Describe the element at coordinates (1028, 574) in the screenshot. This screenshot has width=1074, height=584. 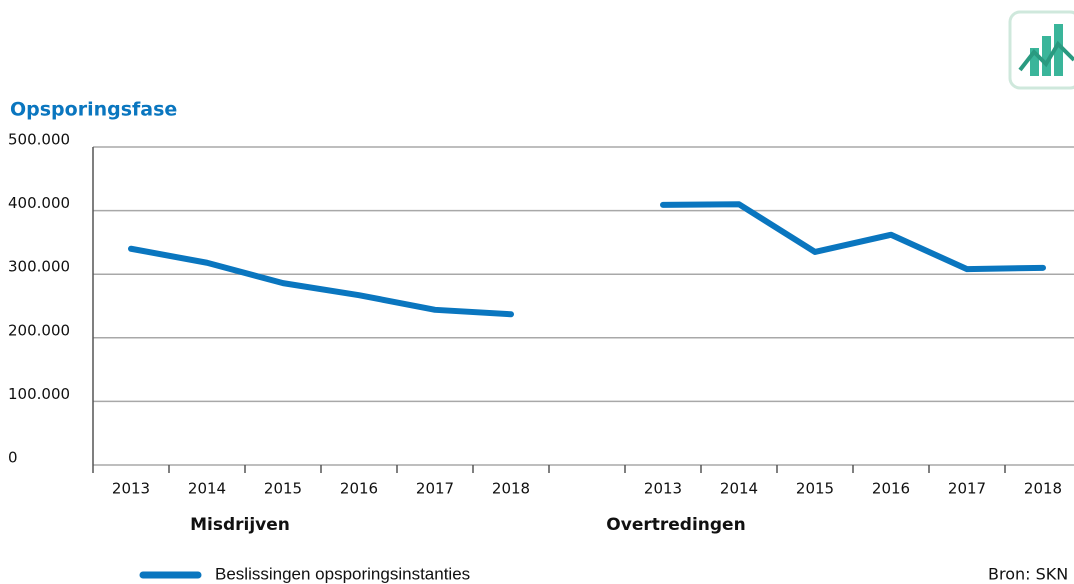
I see `source-note: Bron: SKN` at that location.